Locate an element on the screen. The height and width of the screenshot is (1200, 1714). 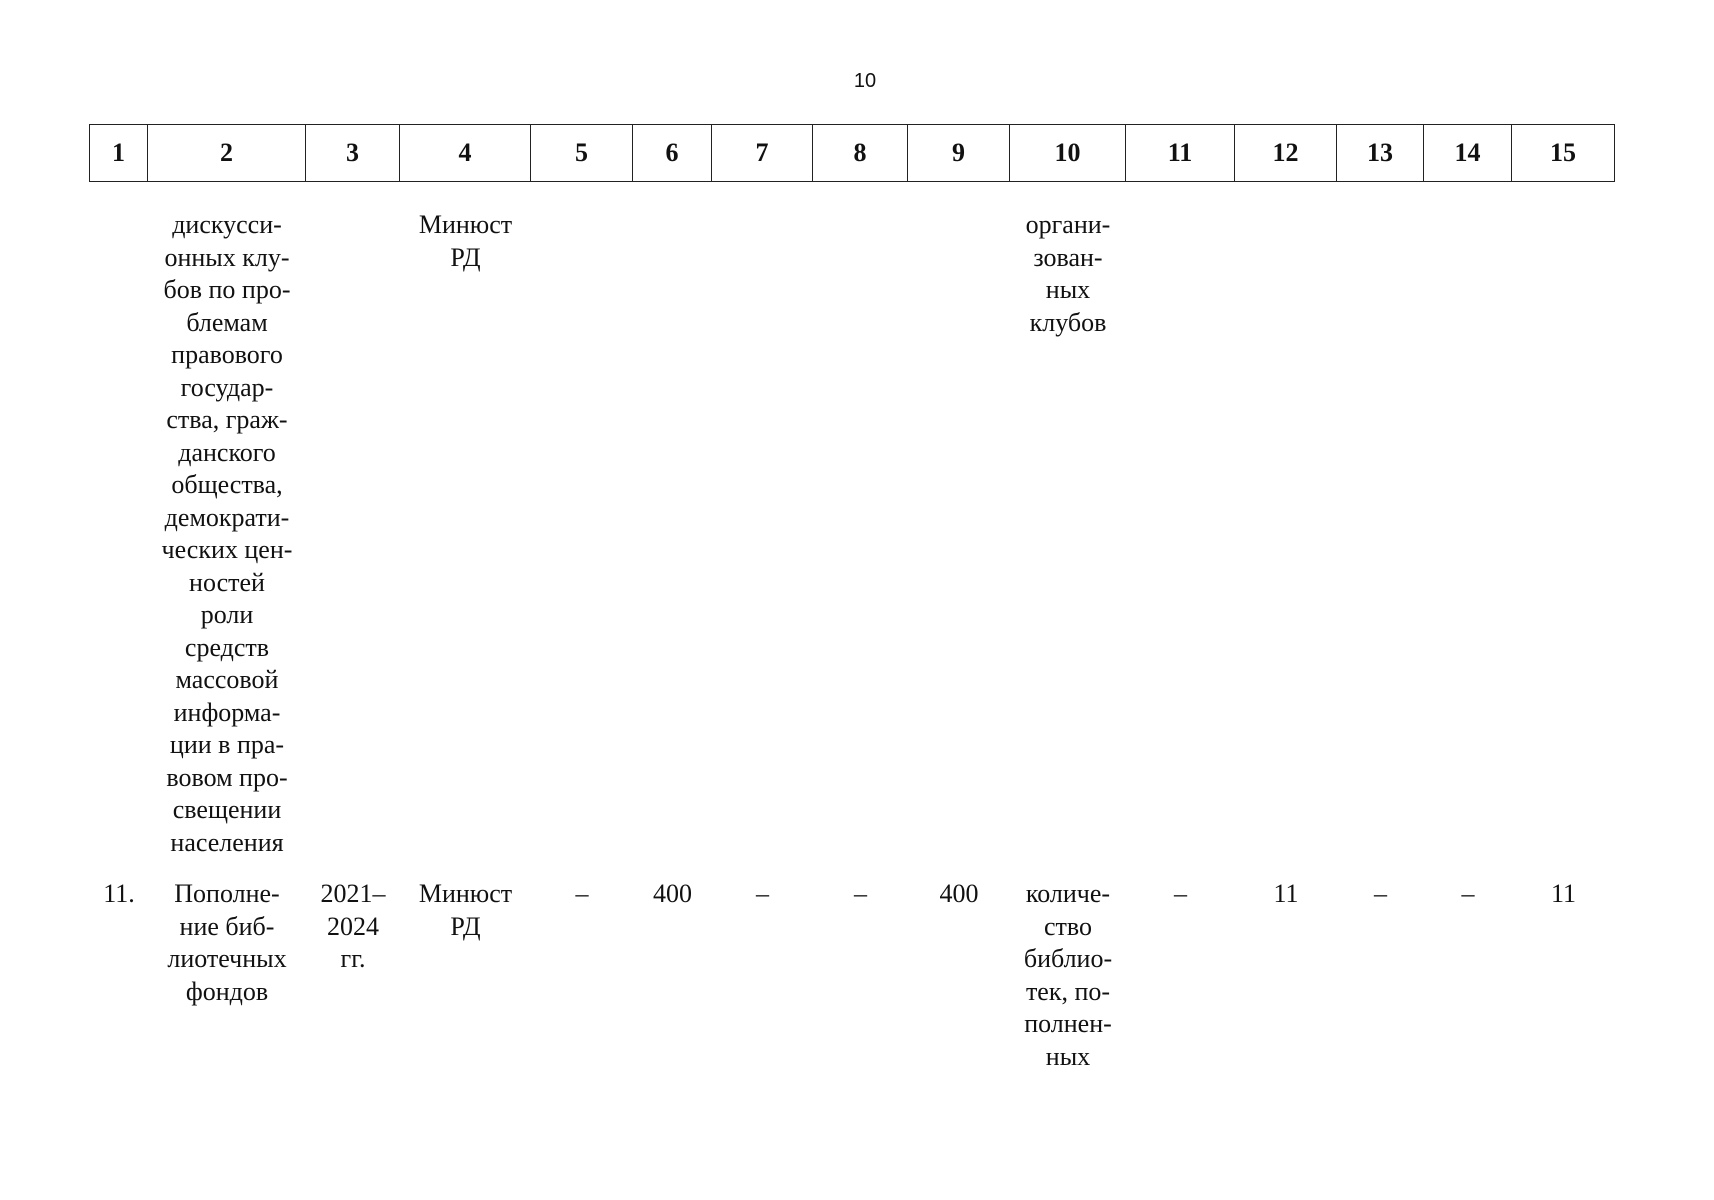
header-cell: 5 is located at coordinates (581, 153).